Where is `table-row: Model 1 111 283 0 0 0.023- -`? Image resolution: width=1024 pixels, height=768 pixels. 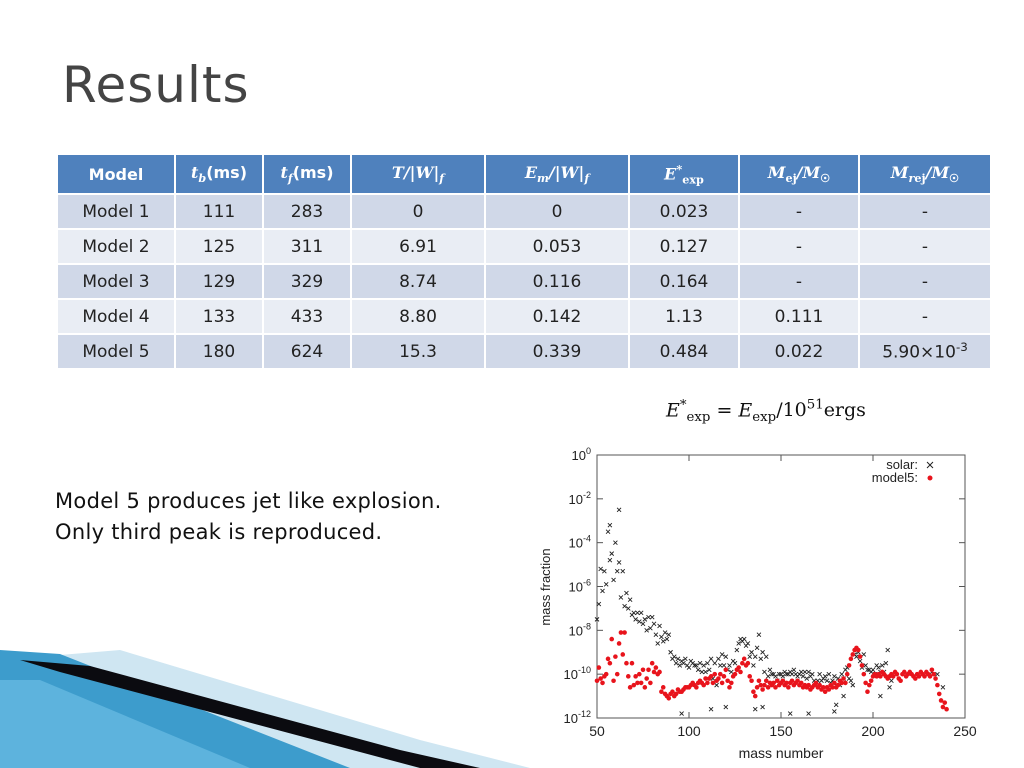 table-row: Model 1 111 283 0 0 0.023- - is located at coordinates (524, 211).